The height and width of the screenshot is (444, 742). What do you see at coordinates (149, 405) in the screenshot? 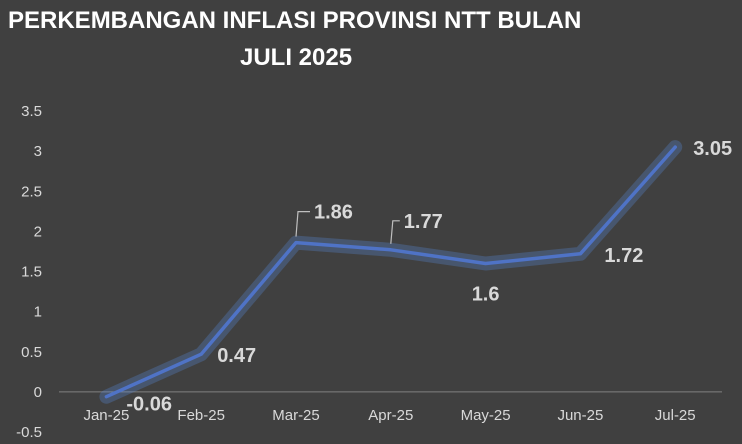
I see `data-label: -0.06` at bounding box center [149, 405].